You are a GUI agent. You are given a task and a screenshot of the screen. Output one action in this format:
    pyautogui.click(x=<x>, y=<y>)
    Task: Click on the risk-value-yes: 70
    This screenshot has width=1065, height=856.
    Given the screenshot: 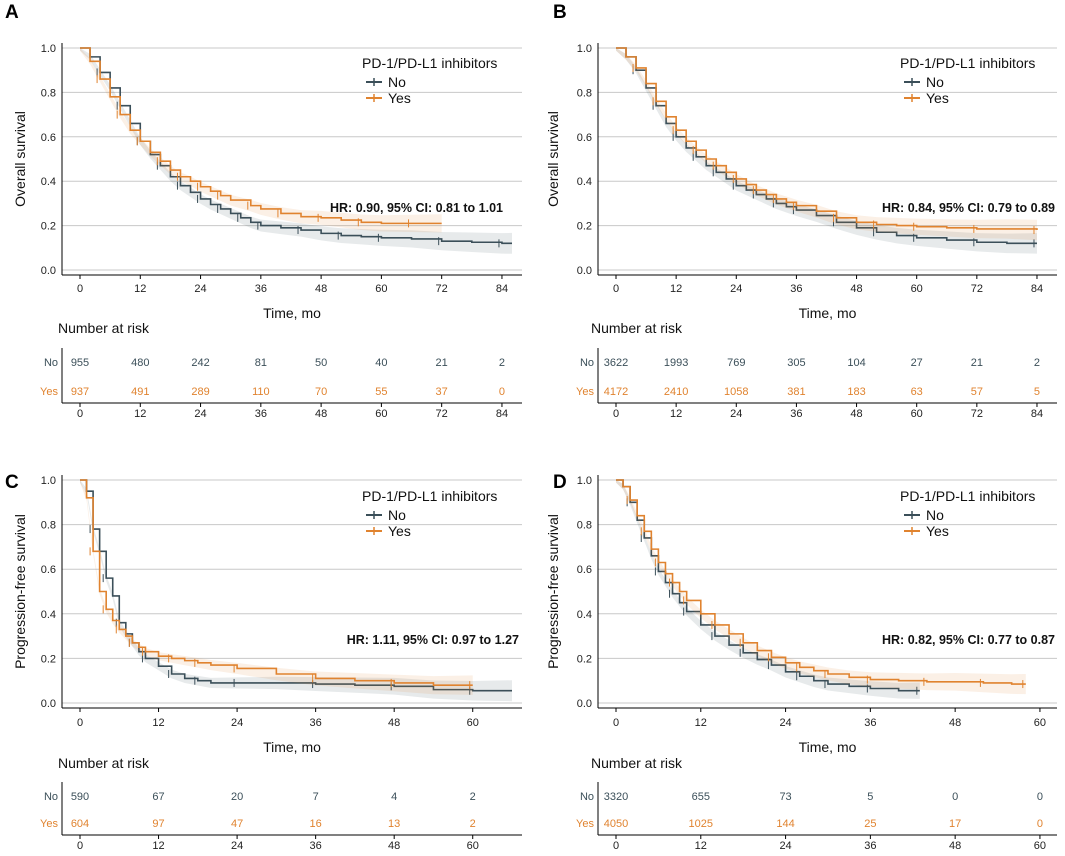 What is the action you would take?
    pyautogui.click(x=321, y=392)
    